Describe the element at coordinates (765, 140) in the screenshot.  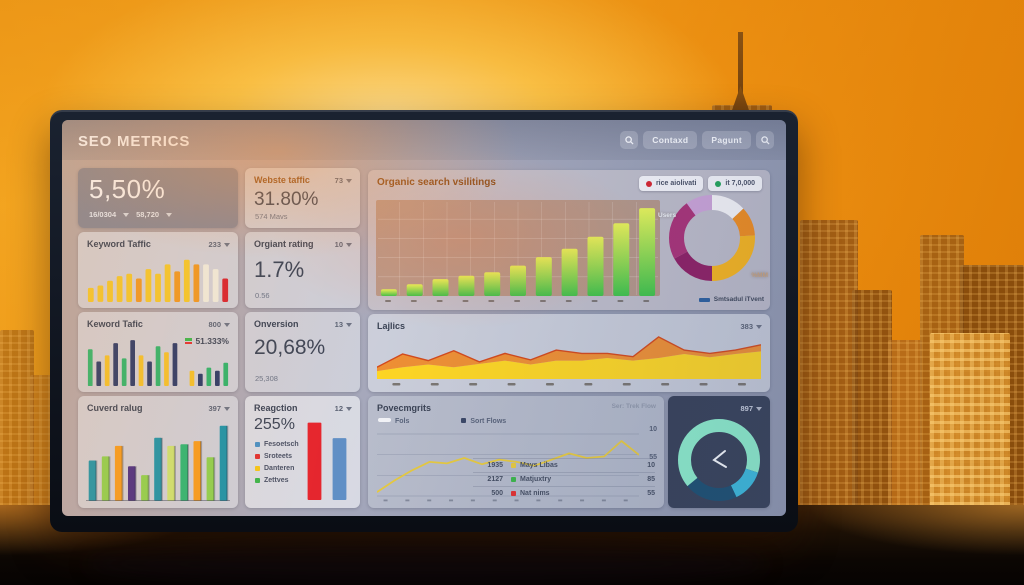
I see `search-button-secondary` at that location.